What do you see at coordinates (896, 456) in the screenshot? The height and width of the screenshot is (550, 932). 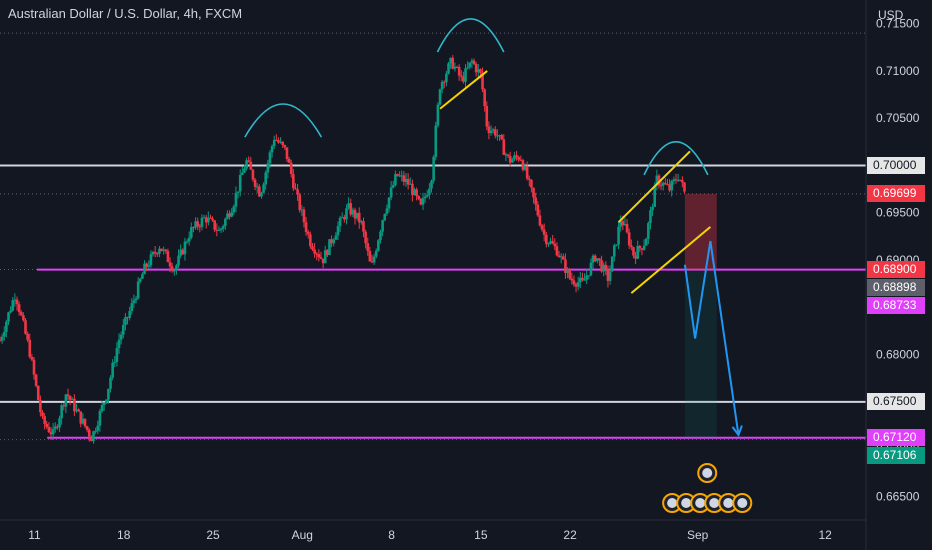 I see `price-label: 0.67106` at bounding box center [896, 456].